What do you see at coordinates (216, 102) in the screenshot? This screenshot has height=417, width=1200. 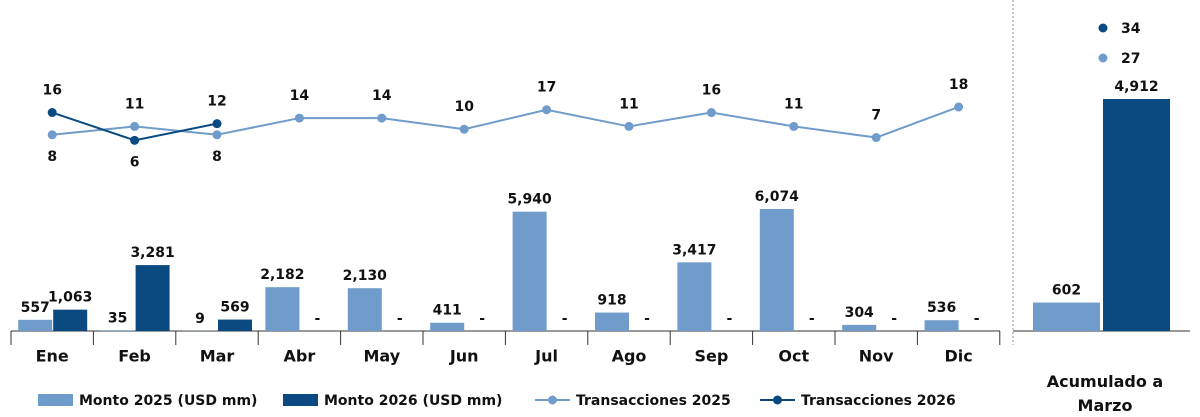 I see `line-value-label: 12` at bounding box center [216, 102].